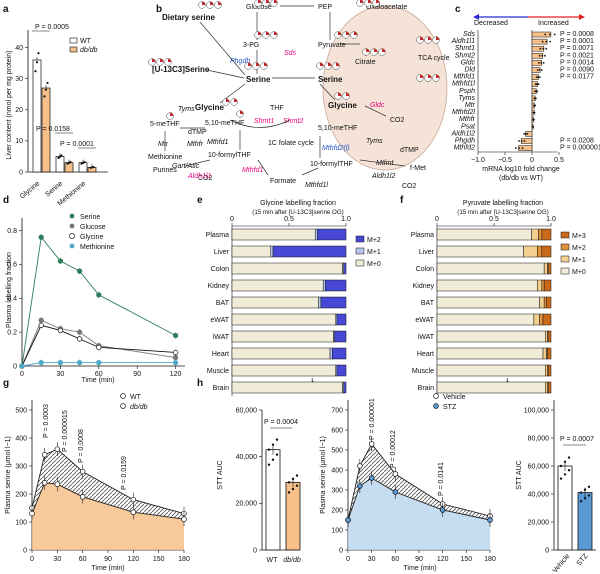 The image size is (600, 574). I want to click on g-line-WT, so click(108, 481).